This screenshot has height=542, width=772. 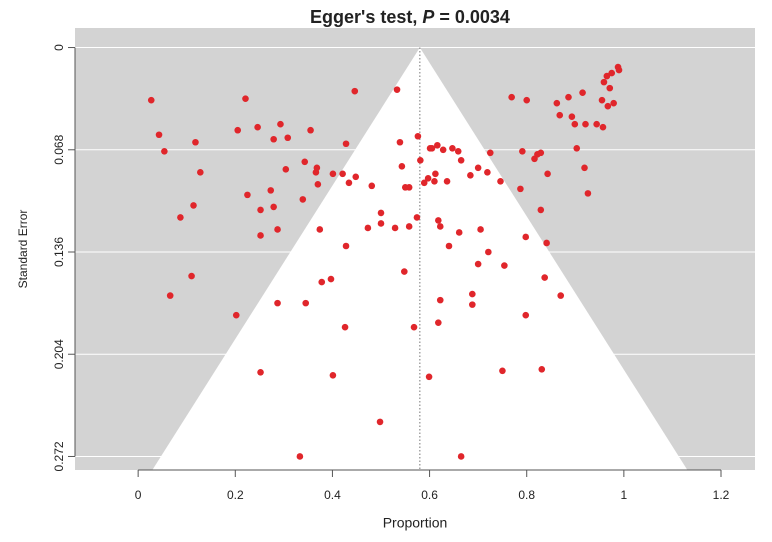 I want to click on y-tick-label: 0.204, so click(x=59, y=354).